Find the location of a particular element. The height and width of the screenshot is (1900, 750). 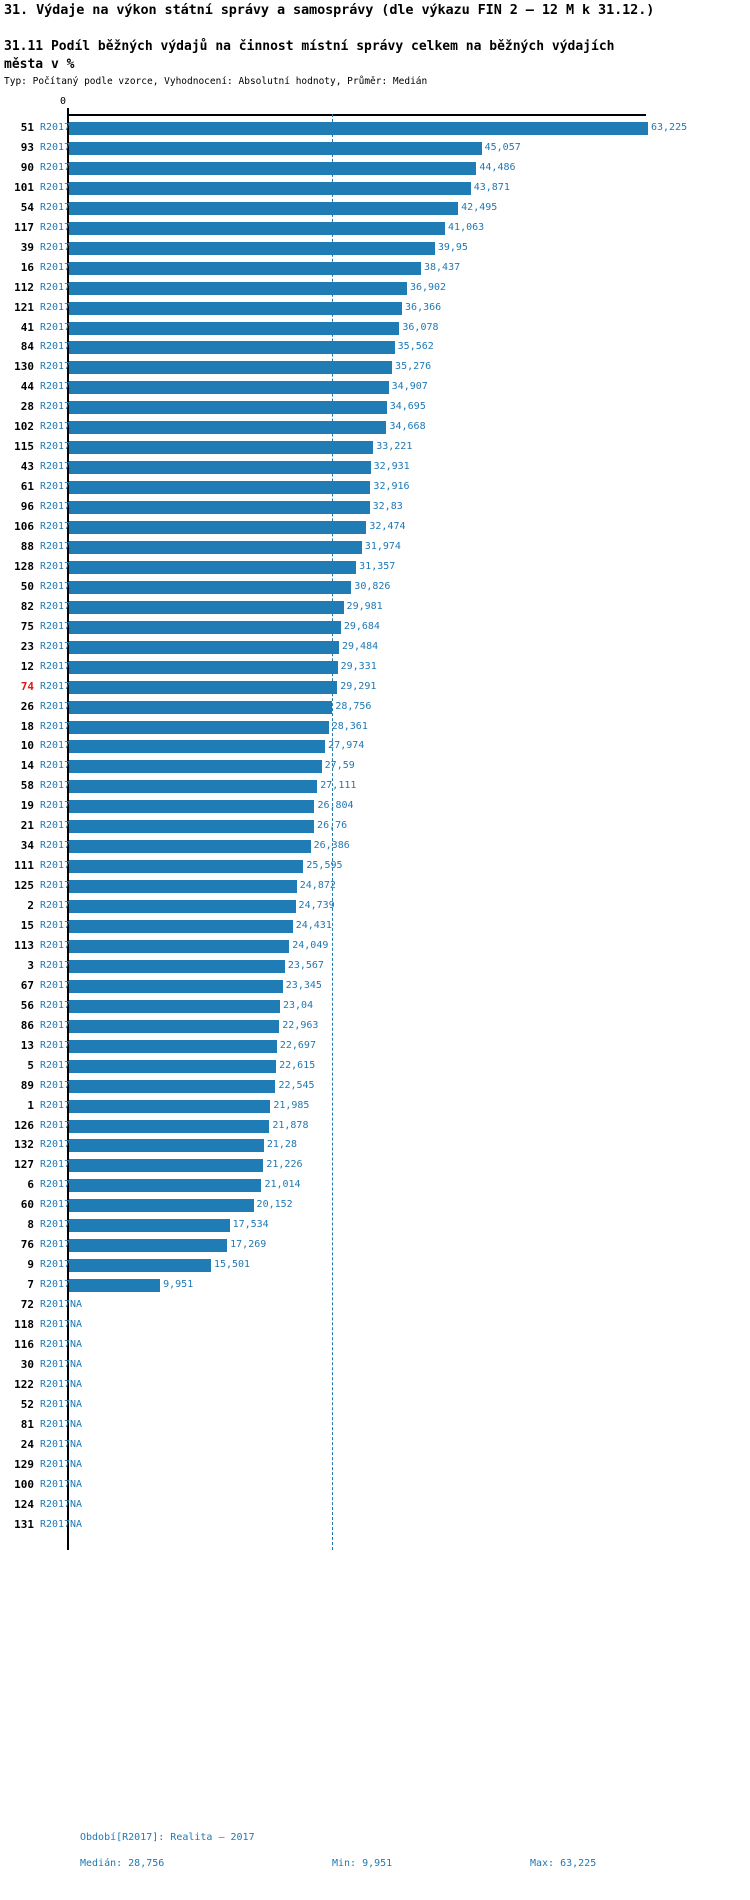

table-row: 131 R2017 NA is located at coordinates (375, 1525).